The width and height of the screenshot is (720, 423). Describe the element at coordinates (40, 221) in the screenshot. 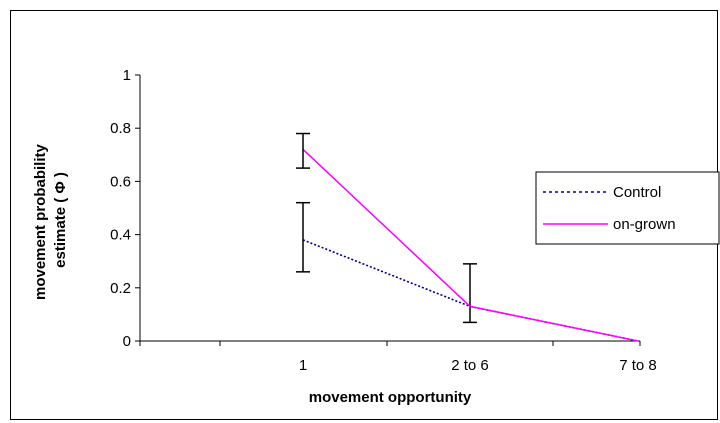

I see `y-axis-title-line-1: movement probability` at that location.